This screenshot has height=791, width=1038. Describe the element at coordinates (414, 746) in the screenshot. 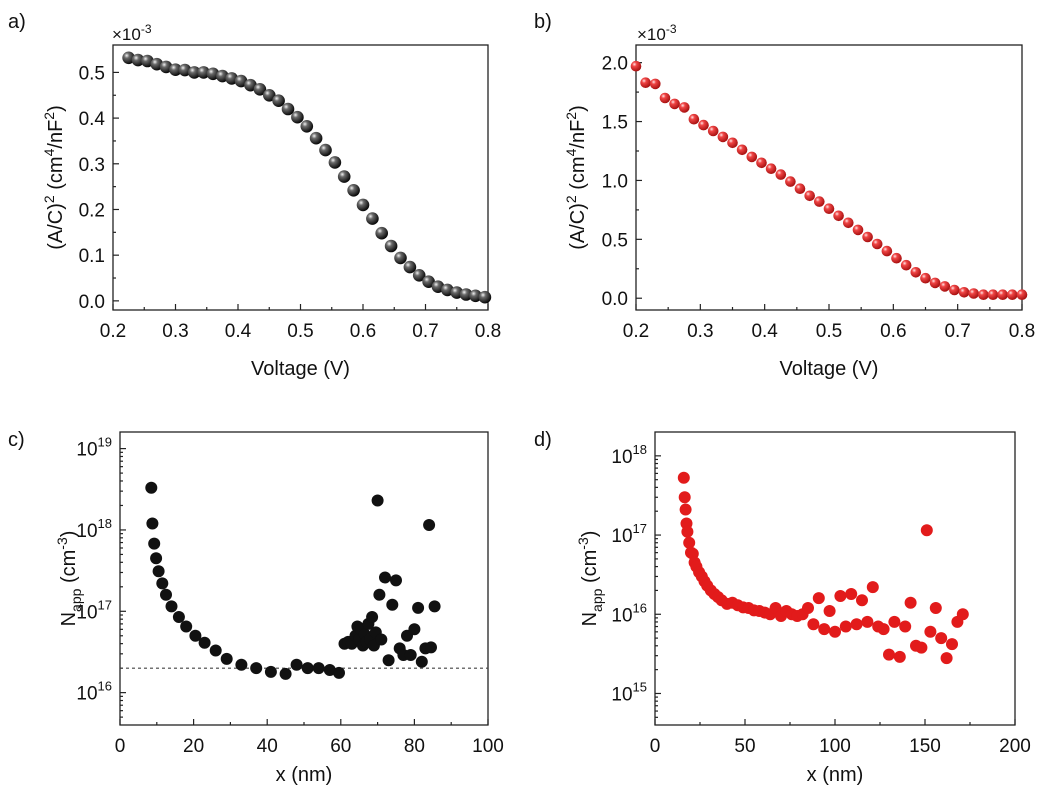

I see `x-tick-label: 80` at that location.